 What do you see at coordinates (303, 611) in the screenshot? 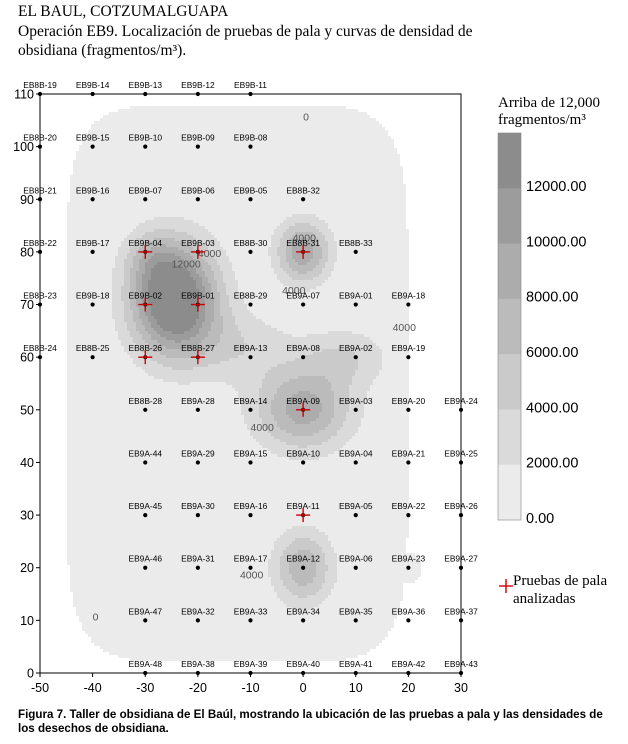
I see `test-point-label: EB9A-34` at bounding box center [303, 611].